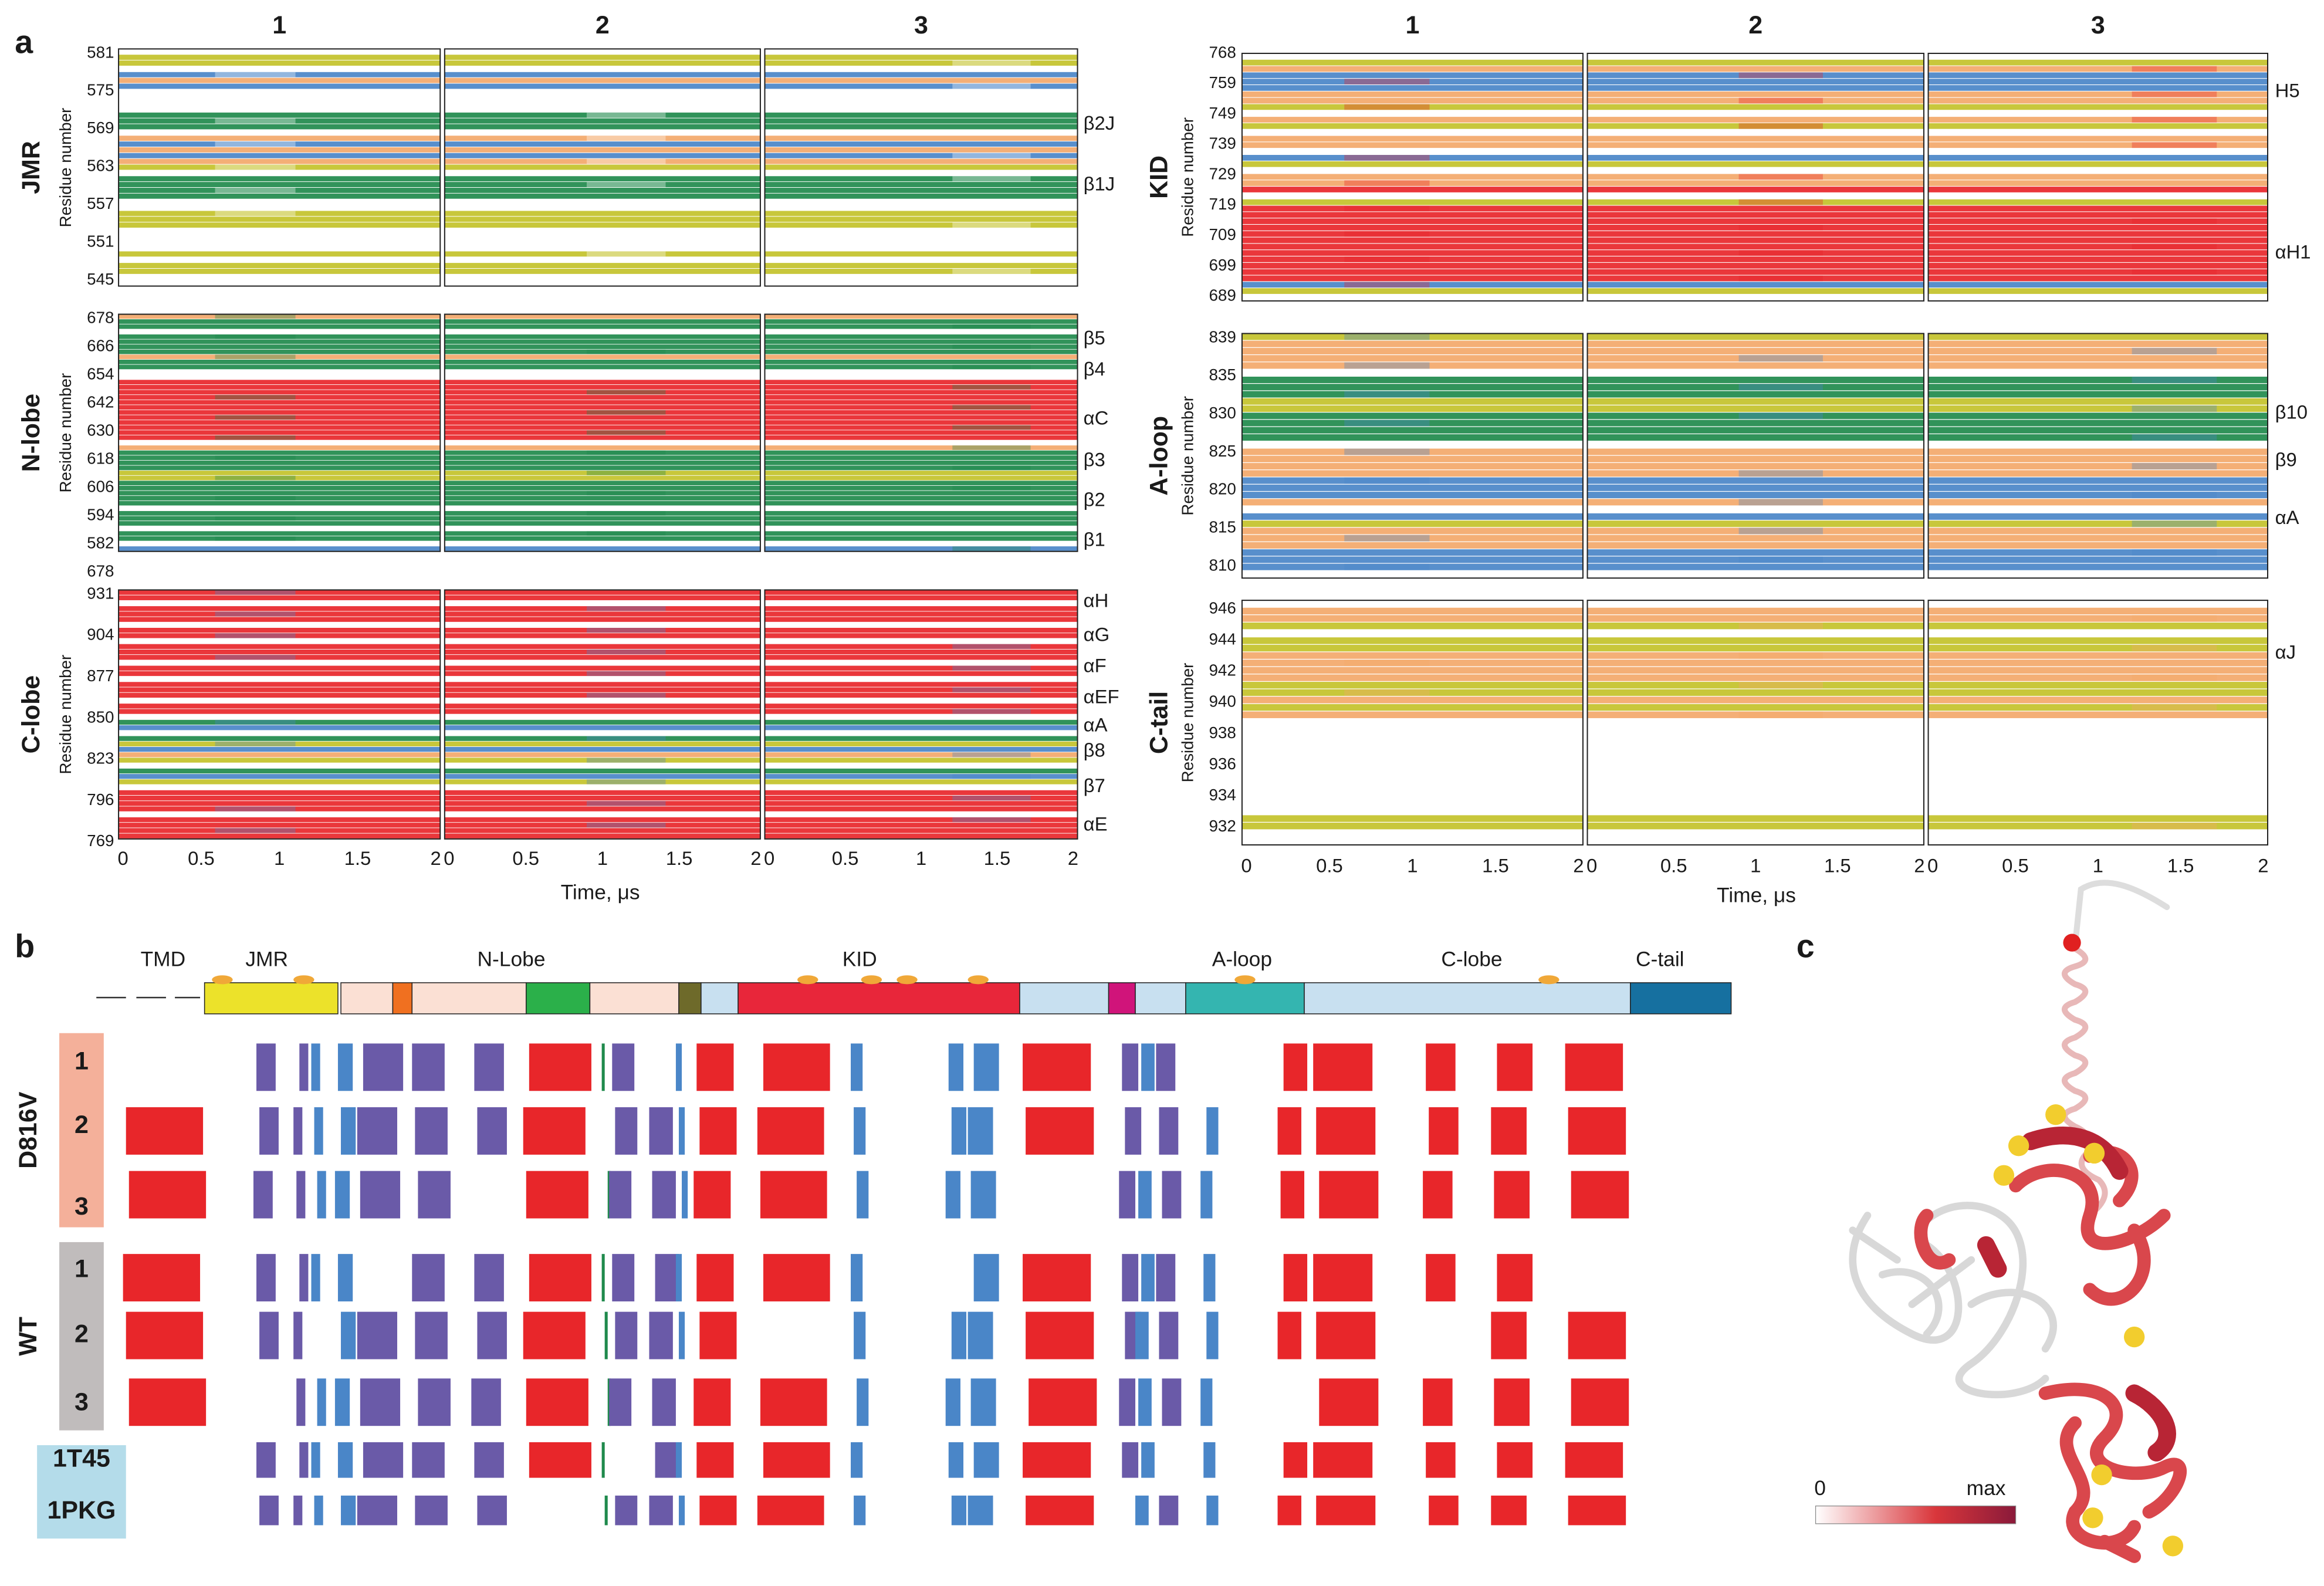 This screenshot has width=2324, height=1586. Describe the element at coordinates (279, 168) in the screenshot. I see `heatmap` at that location.